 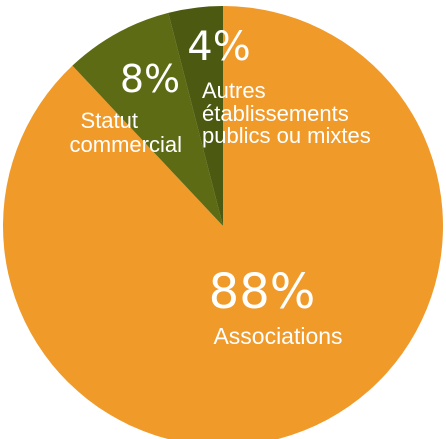 What do you see at coordinates (109, 120) in the screenshot?
I see `slice-label-commercial-1: Statut` at bounding box center [109, 120].